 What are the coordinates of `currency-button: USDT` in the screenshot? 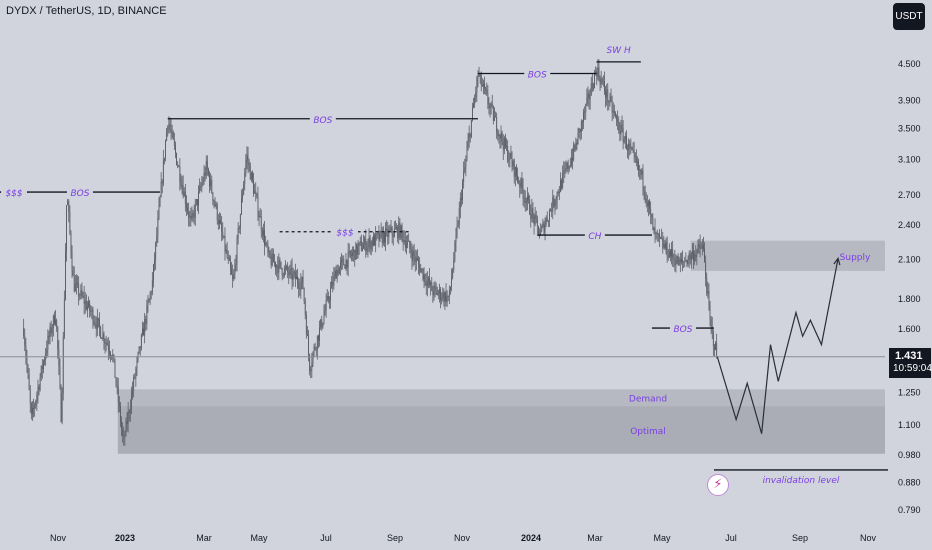 It's located at (909, 16).